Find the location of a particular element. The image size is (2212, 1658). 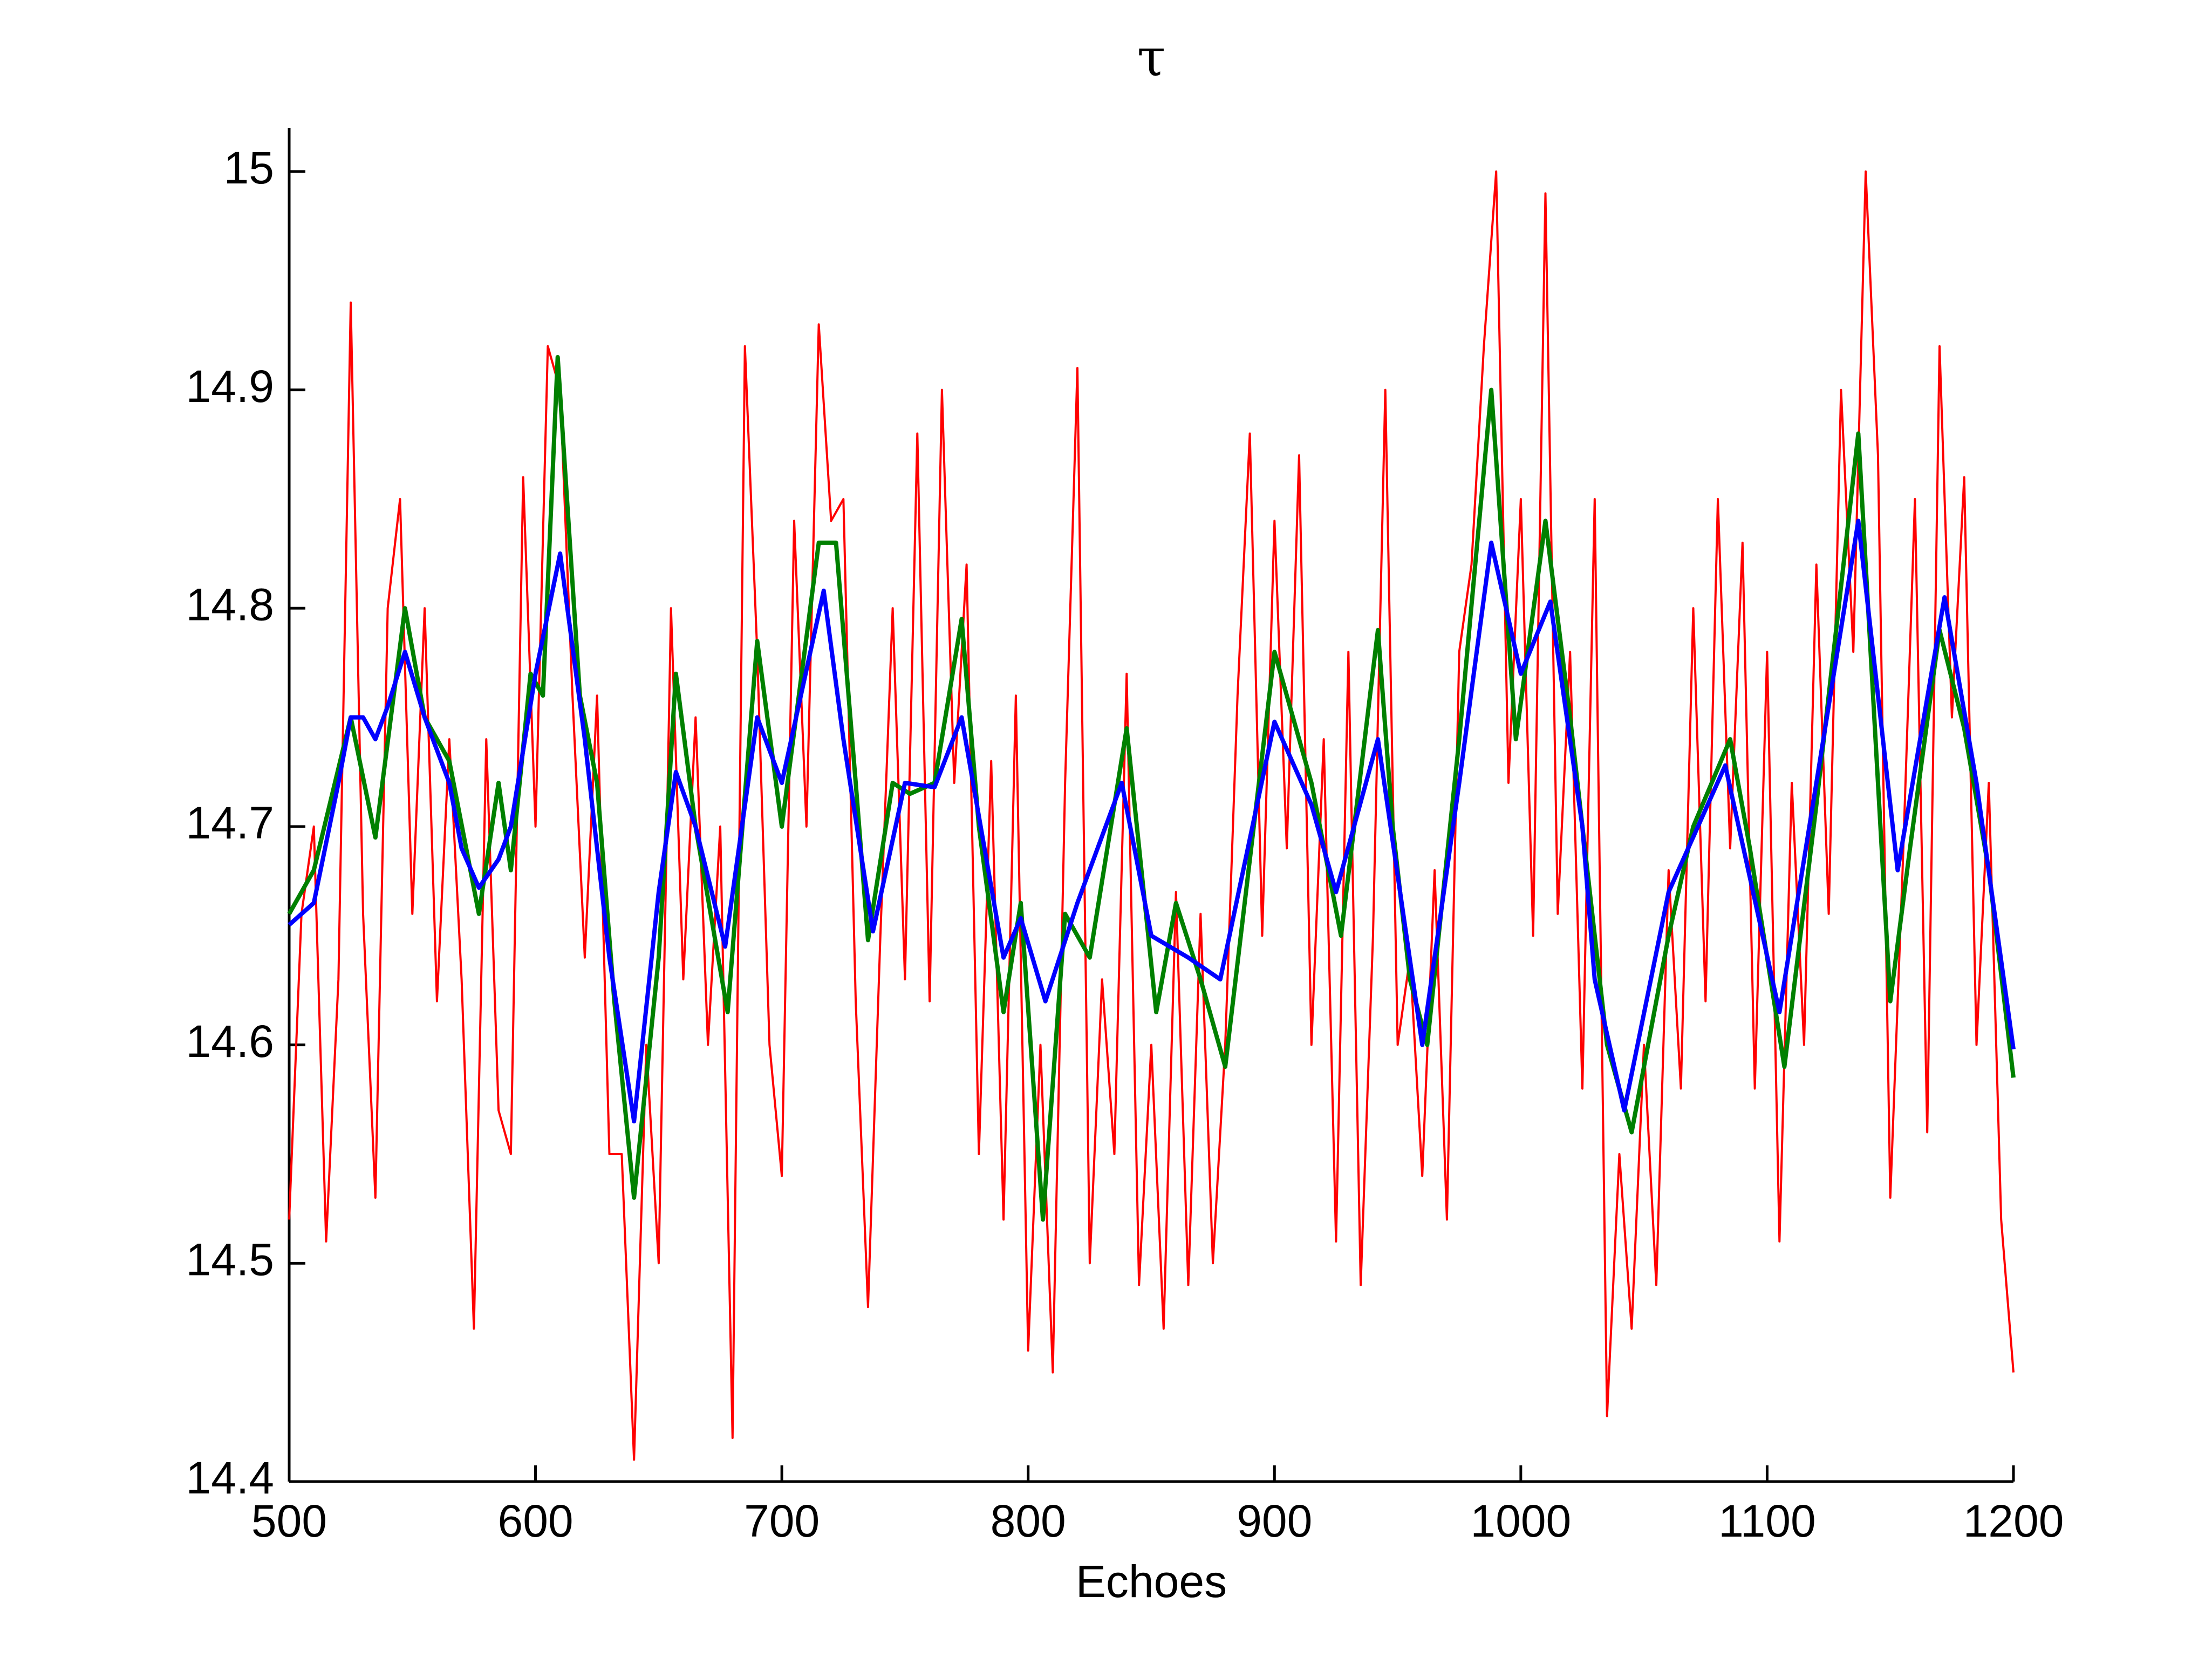

x-tick-label: 600 is located at coordinates (535, 1521).